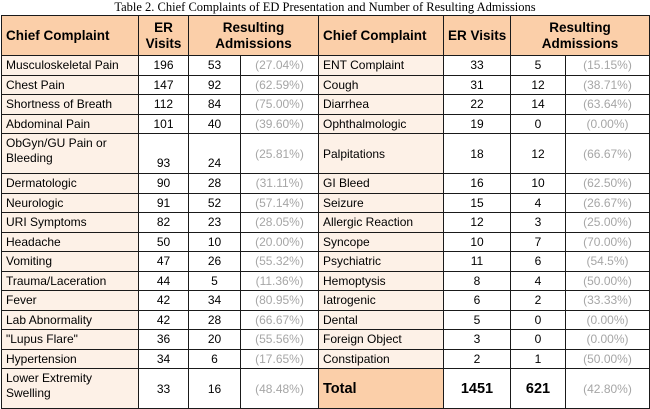  Describe the element at coordinates (163, 65) in the screenshot. I see `er-visits: 196` at that location.